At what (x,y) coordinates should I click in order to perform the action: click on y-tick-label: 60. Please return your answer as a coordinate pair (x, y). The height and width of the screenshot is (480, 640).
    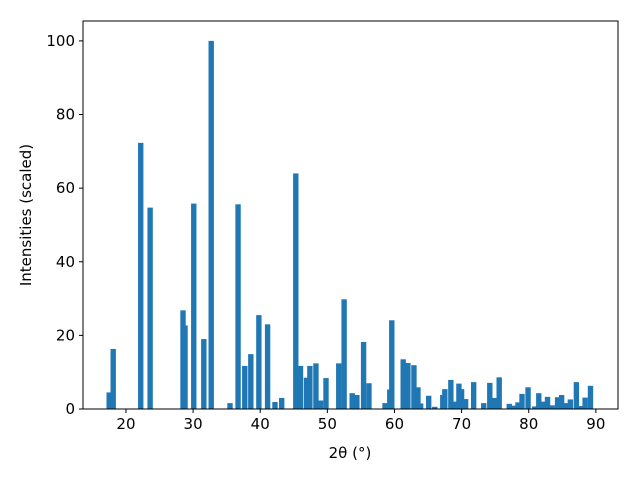
    Looking at the image, I should click on (65, 188).